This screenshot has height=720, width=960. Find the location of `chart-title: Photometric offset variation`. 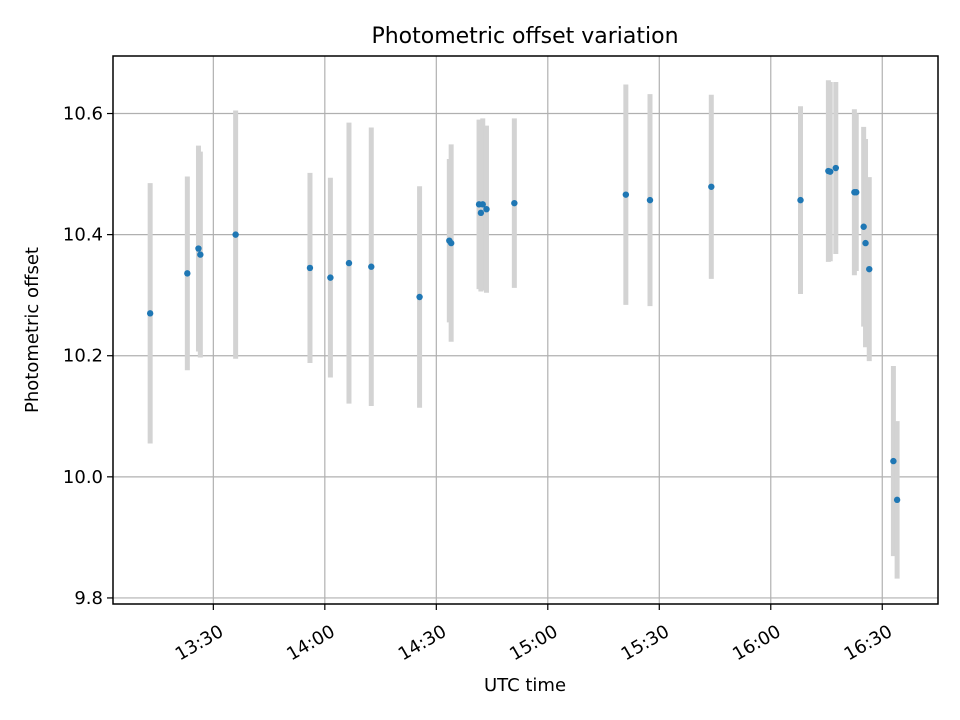

chart-title: Photometric offset variation is located at coordinates (524, 36).